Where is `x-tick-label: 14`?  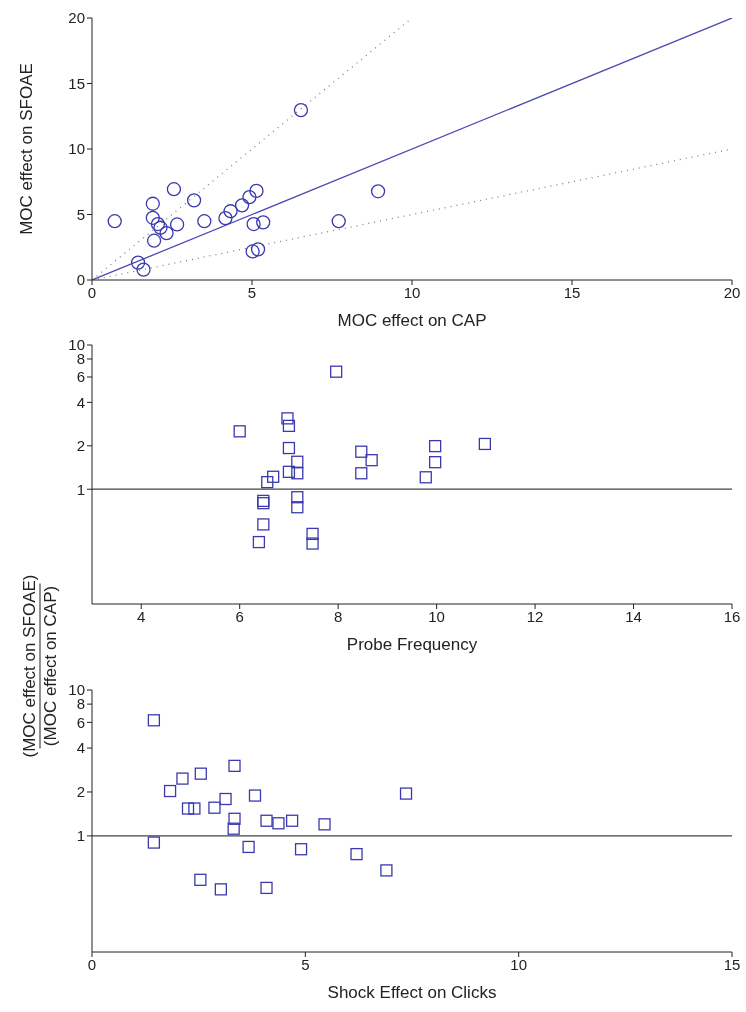 x-tick-label: 14 is located at coordinates (633, 616).